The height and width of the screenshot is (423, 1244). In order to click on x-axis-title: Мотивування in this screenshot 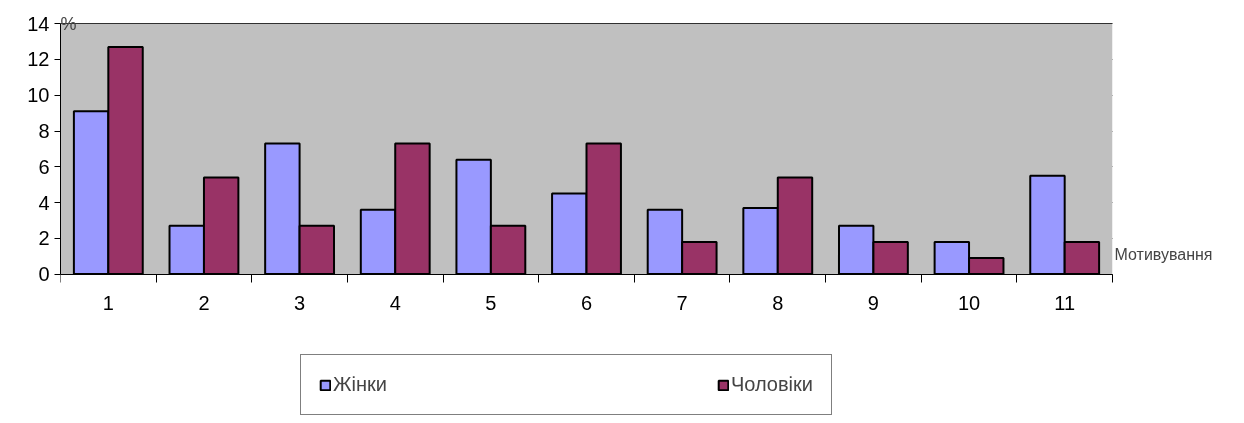, I will do `click(1163, 254)`.